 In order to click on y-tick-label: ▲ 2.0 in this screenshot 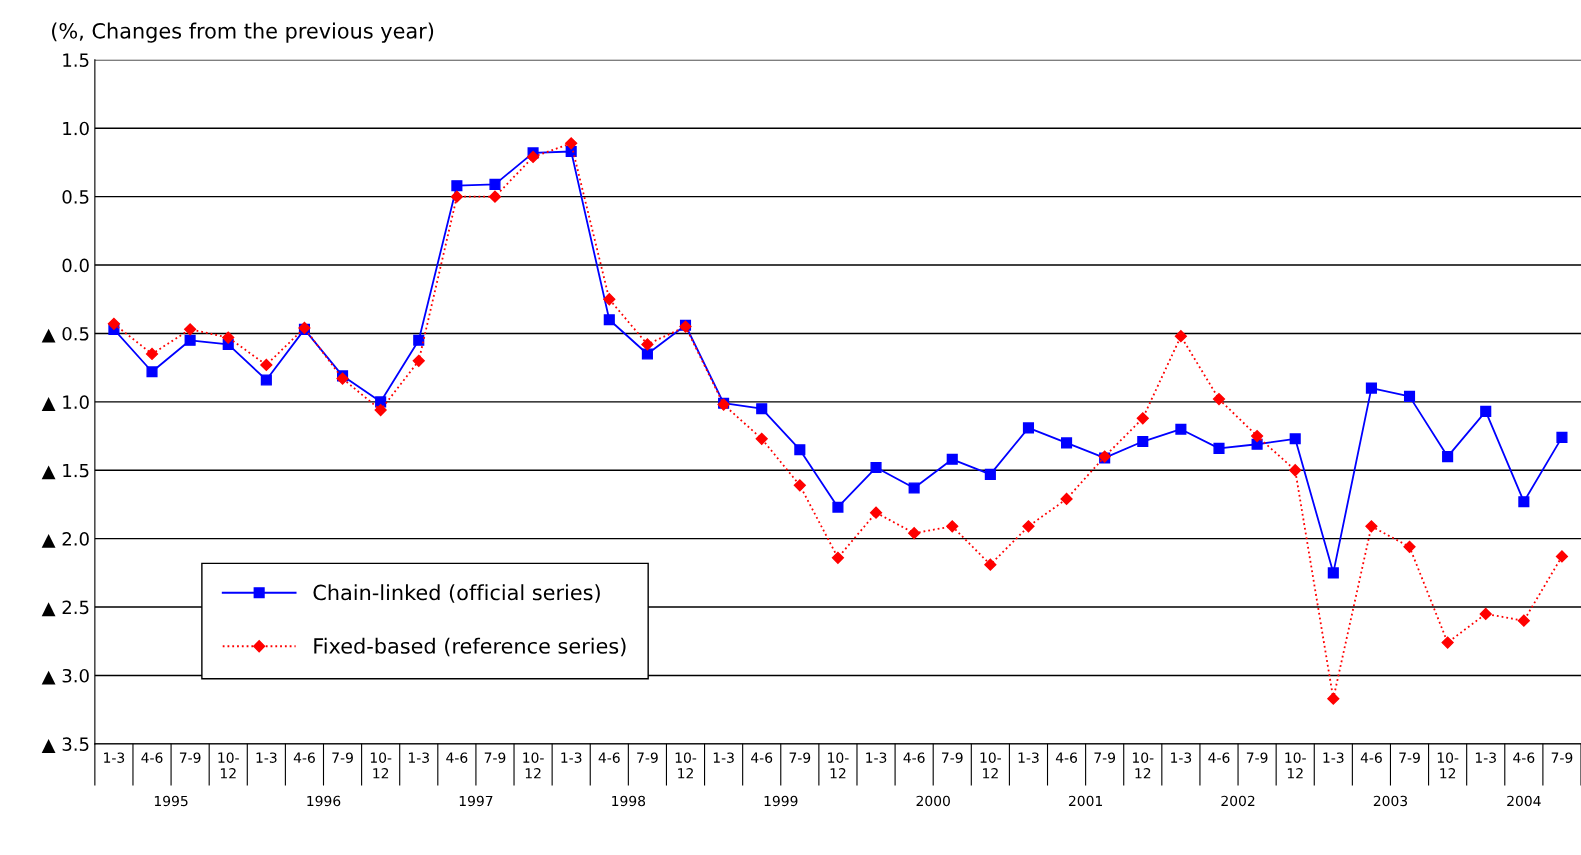, I will do `click(65, 540)`.